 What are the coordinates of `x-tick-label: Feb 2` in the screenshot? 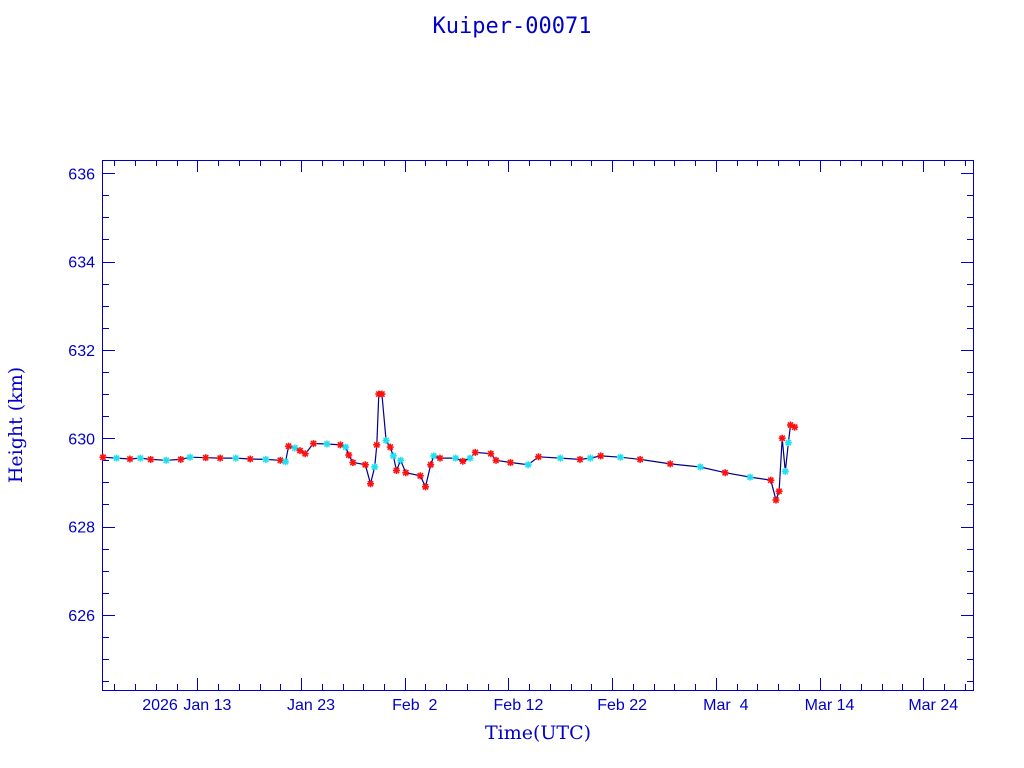 It's located at (414, 705).